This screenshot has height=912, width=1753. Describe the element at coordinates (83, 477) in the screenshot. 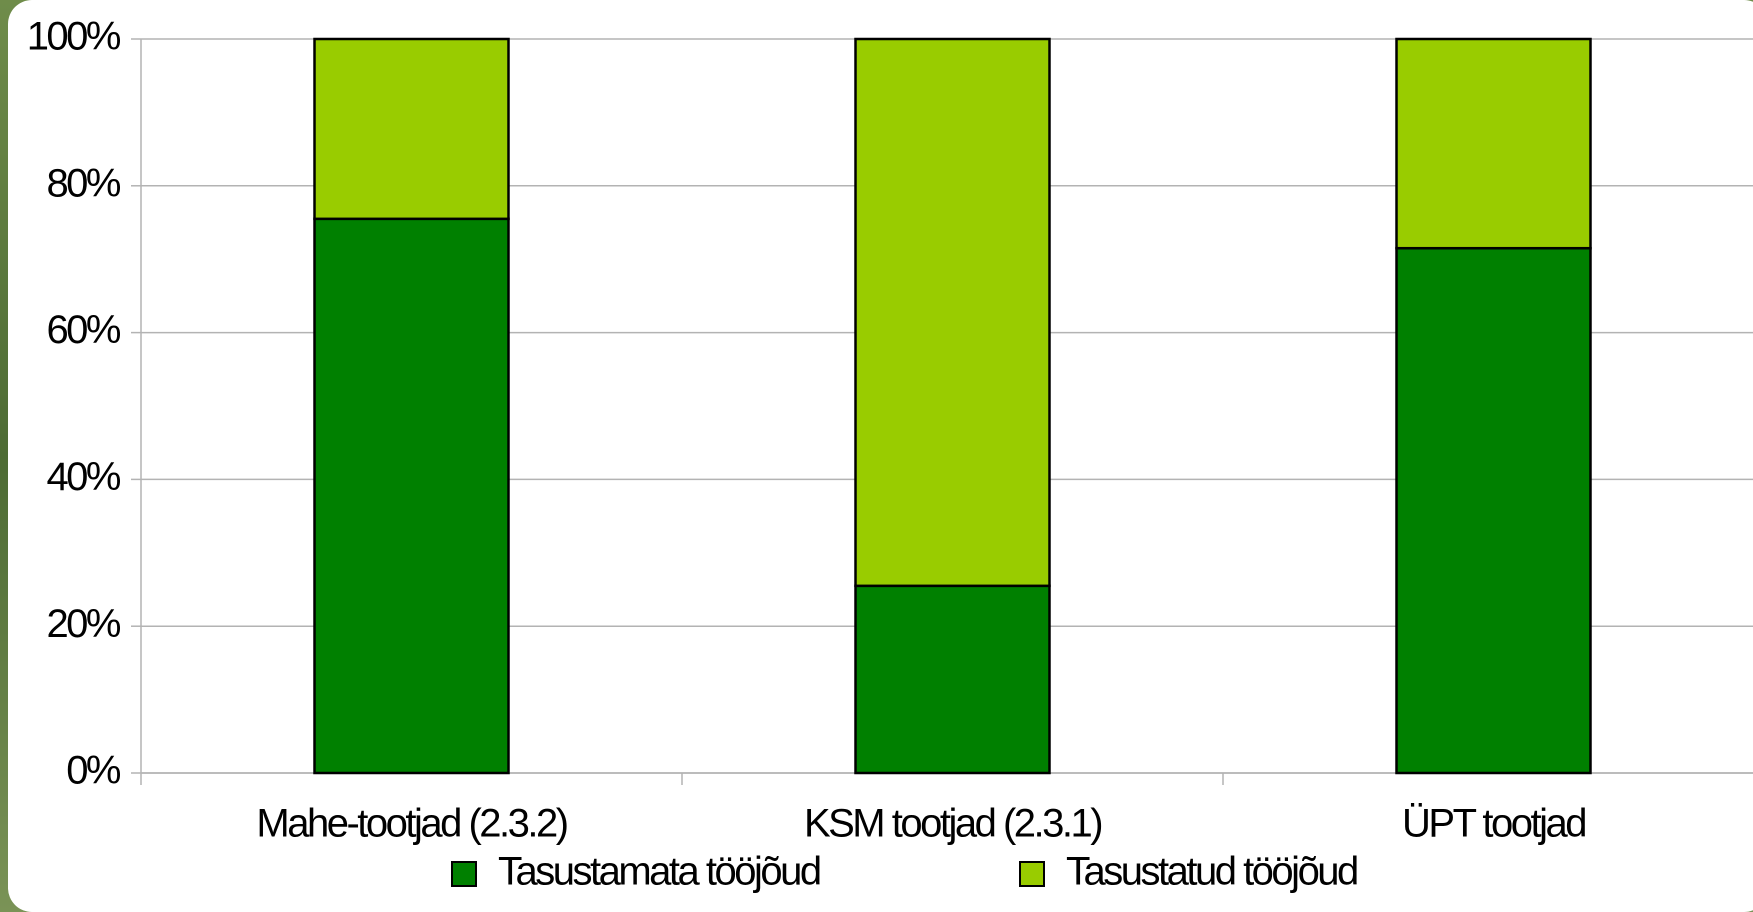

I see `y-tick-label: 40%` at that location.